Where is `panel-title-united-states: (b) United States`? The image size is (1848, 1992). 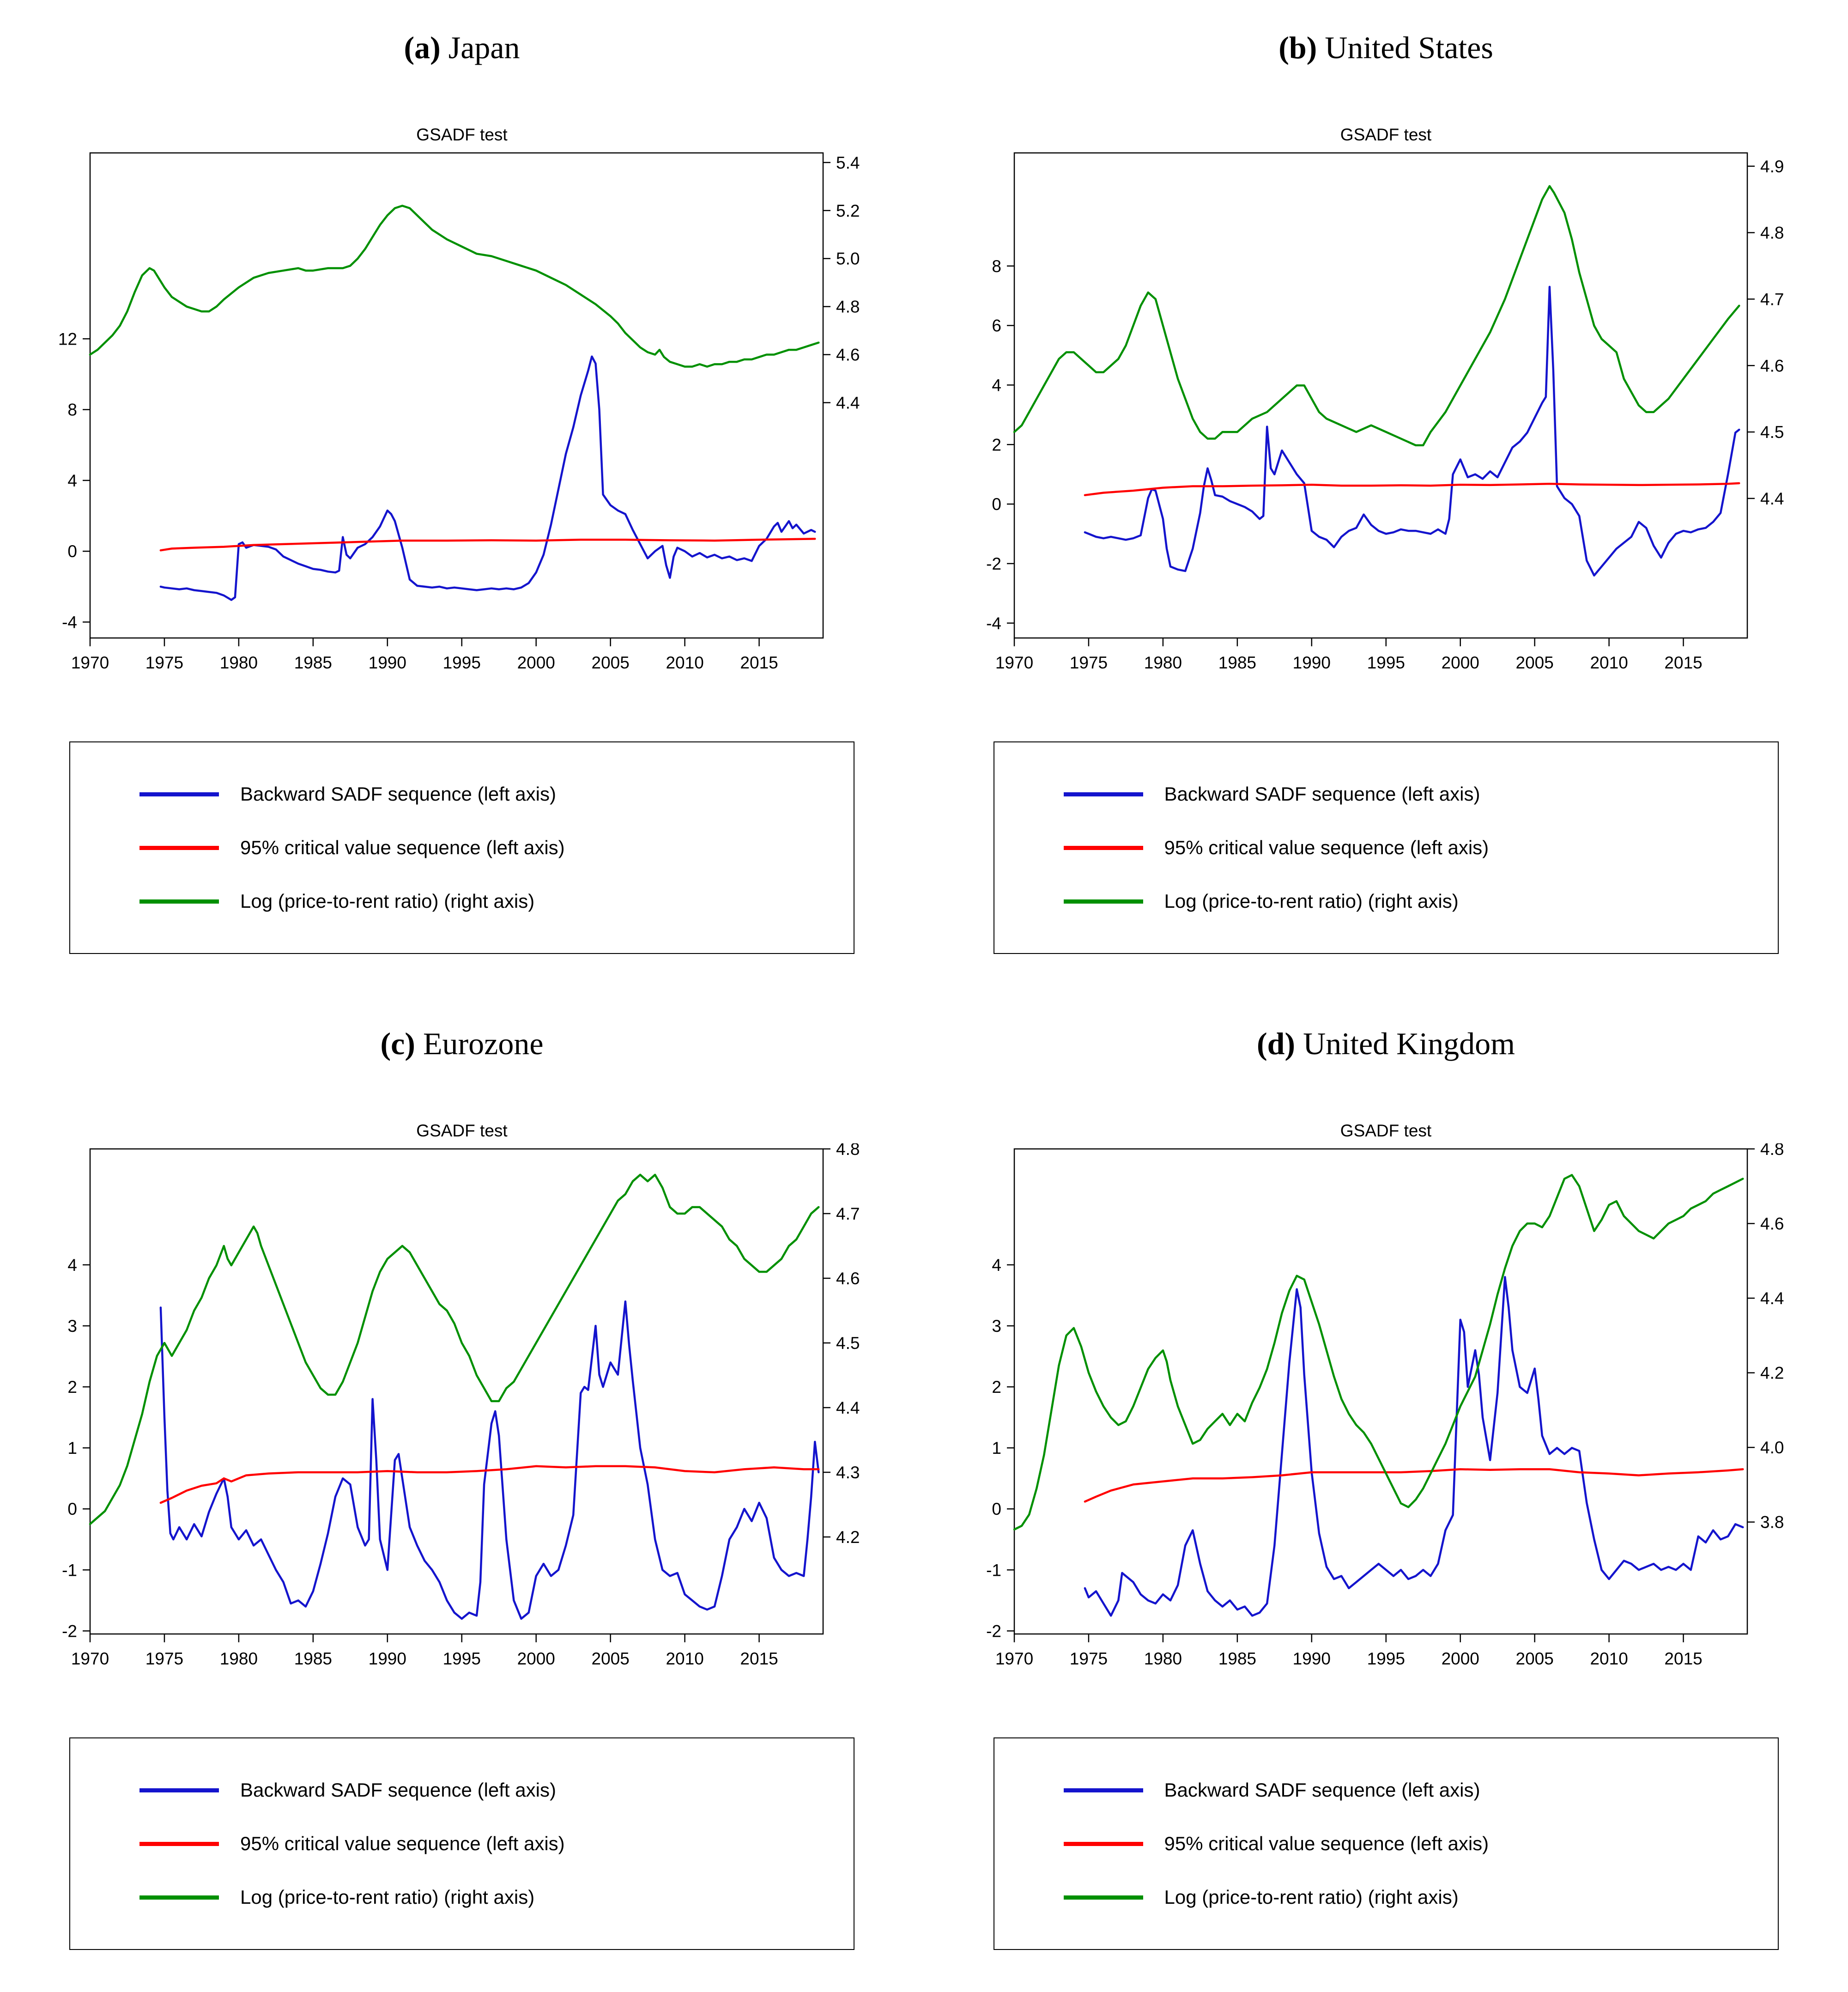
panel-title-united-states: (b) United States is located at coordinates (1385, 48).